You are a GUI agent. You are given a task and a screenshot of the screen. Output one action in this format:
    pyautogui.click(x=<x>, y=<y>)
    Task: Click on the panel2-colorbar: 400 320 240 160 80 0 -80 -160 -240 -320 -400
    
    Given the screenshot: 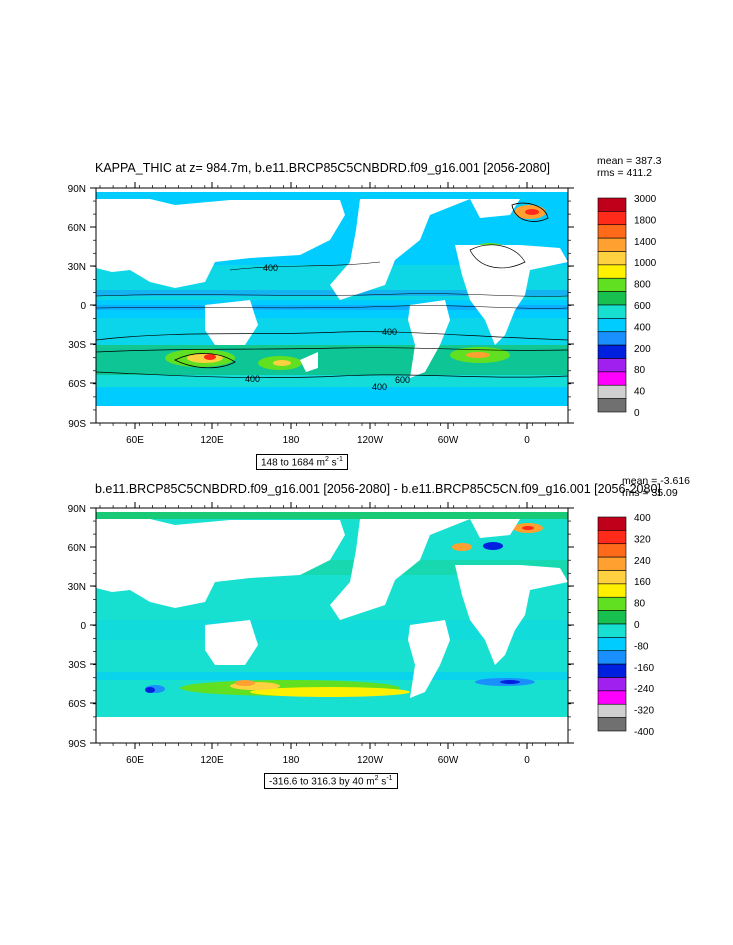 What is the action you would take?
    pyautogui.click(x=625, y=625)
    